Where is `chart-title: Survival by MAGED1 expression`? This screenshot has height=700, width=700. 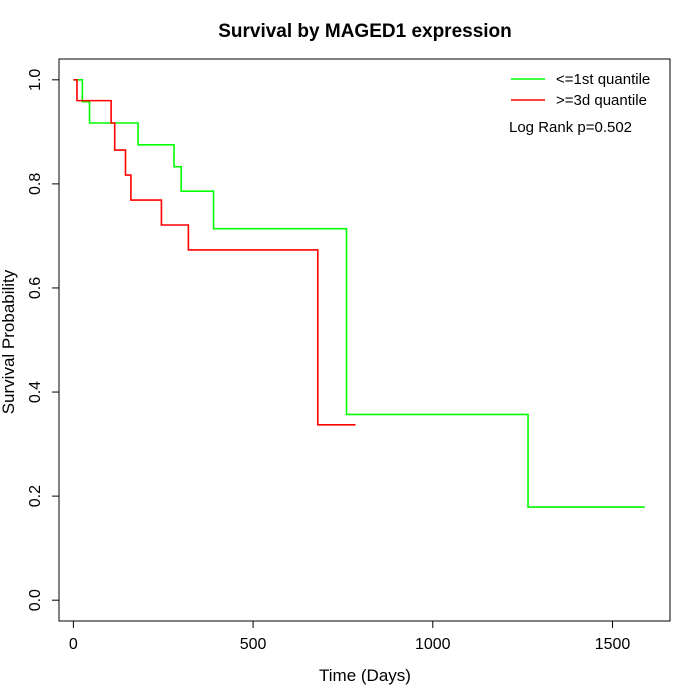 chart-title: Survival by MAGED1 expression is located at coordinates (365, 31).